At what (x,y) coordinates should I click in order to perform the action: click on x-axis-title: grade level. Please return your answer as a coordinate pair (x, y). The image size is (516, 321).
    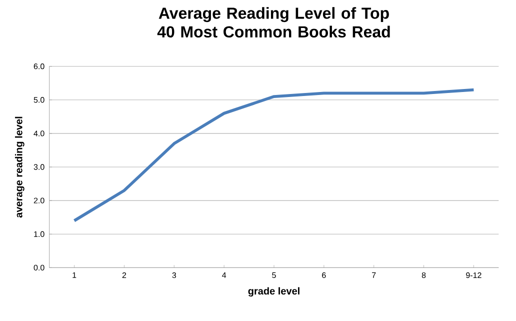
    Looking at the image, I should click on (274, 292).